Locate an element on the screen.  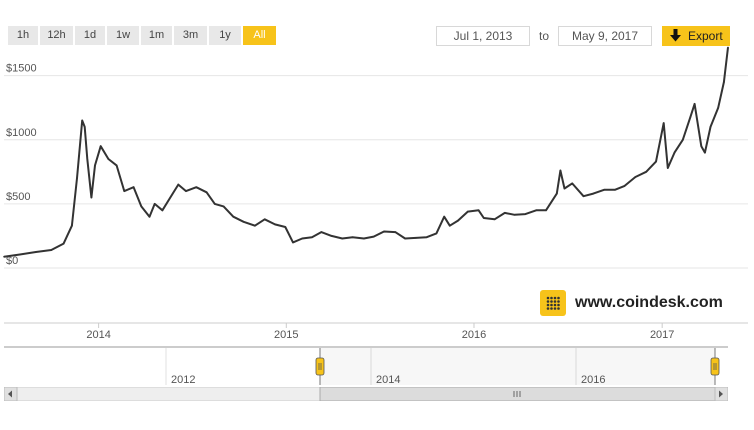
range-button-1m: 1m is located at coordinates (156, 35).